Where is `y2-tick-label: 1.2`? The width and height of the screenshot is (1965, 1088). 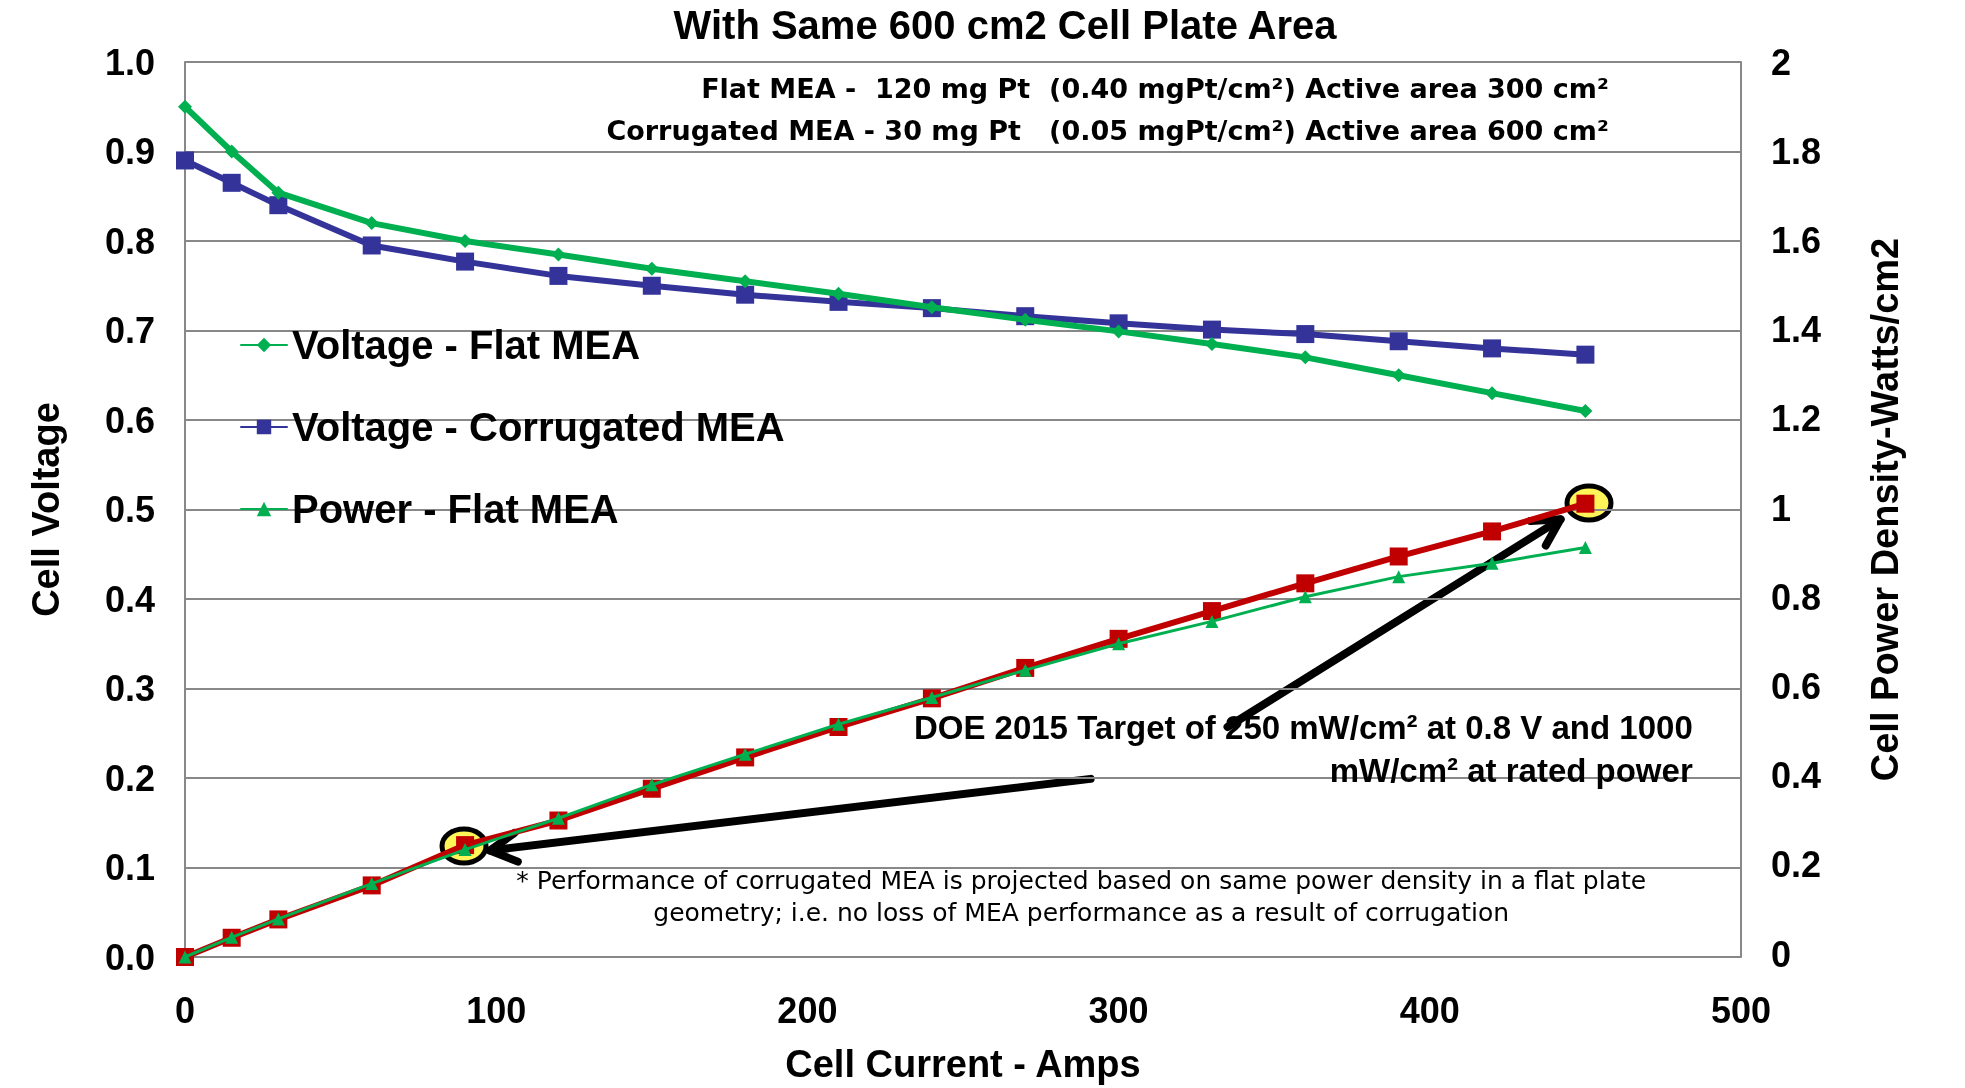
y2-tick-label: 1.2 is located at coordinates (1796, 419).